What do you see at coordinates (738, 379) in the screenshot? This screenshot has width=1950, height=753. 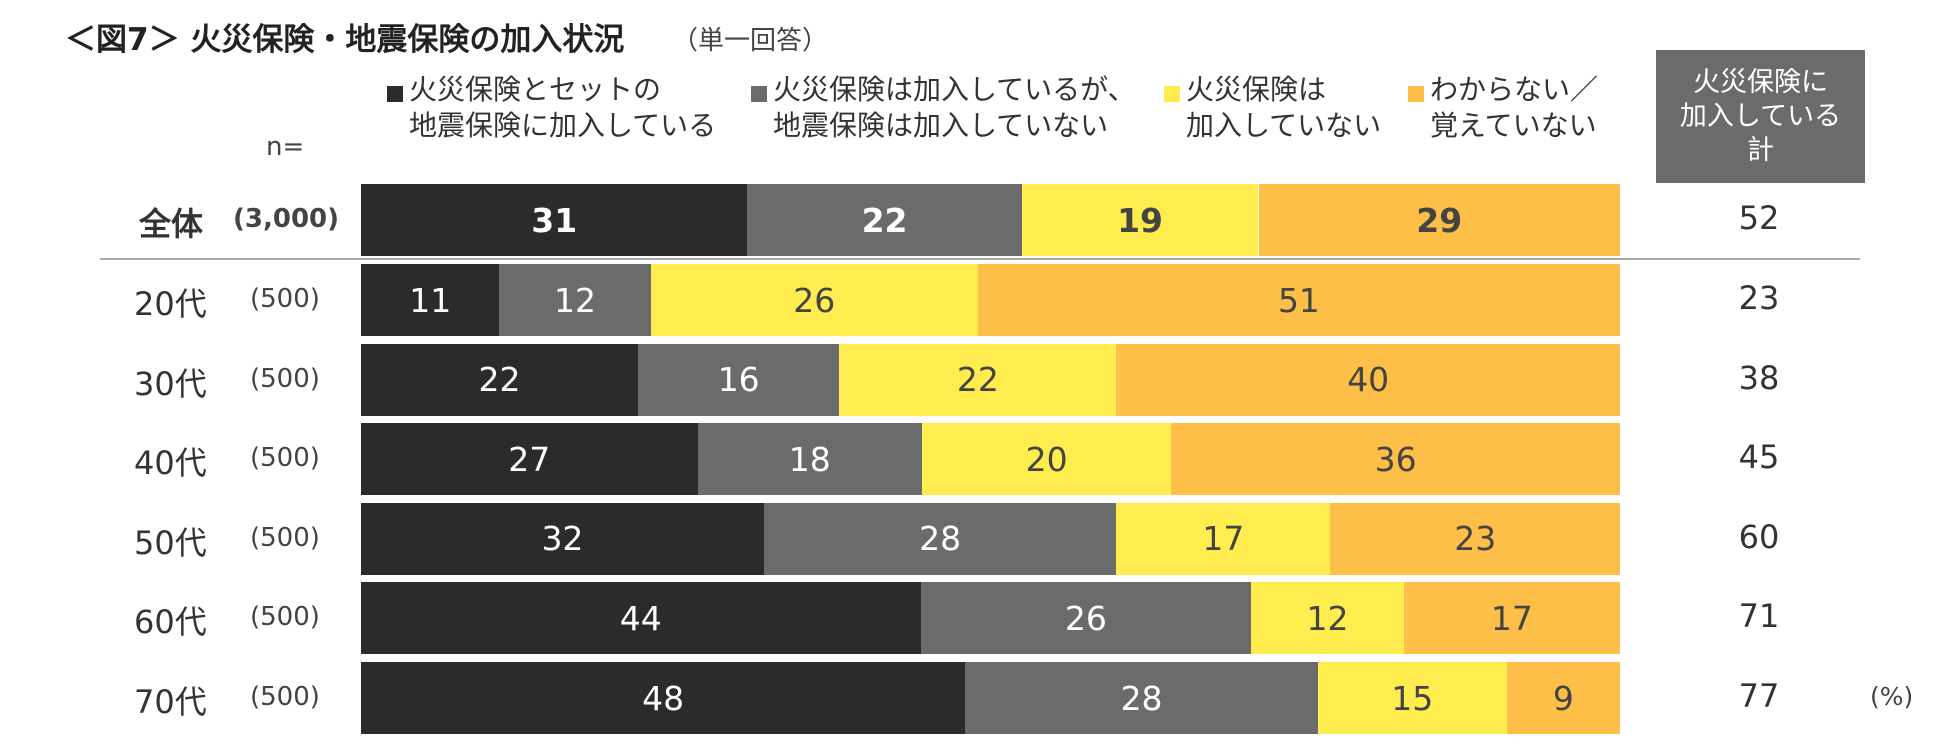 I see `bar-segment: 16` at bounding box center [738, 379].